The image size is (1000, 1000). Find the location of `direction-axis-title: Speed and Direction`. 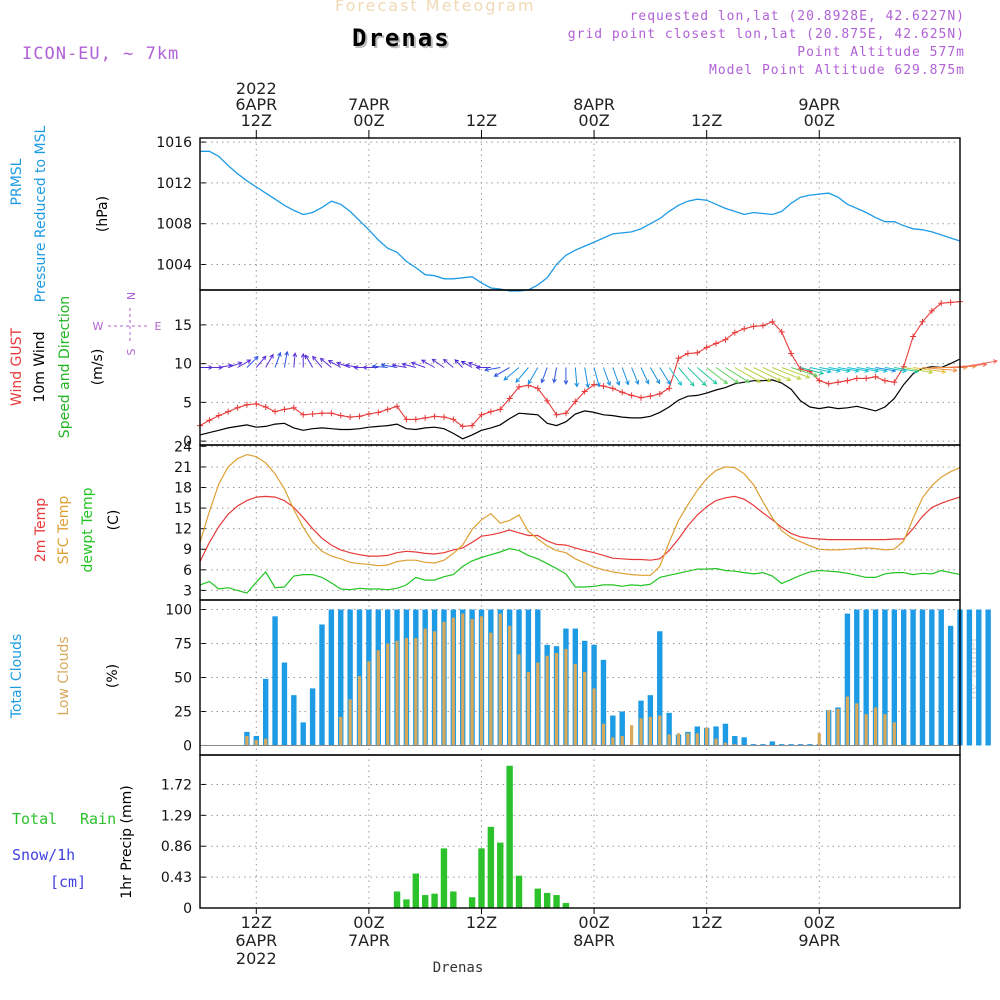

direction-axis-title: Speed and Direction is located at coordinates (65, 367).